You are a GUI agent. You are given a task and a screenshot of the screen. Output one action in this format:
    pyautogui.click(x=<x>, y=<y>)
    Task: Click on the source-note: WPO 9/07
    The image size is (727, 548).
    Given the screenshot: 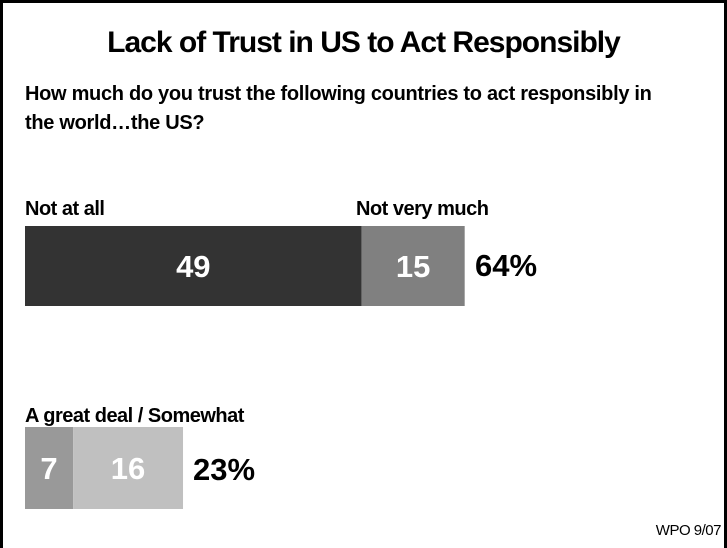 What is the action you would take?
    pyautogui.click(x=688, y=530)
    